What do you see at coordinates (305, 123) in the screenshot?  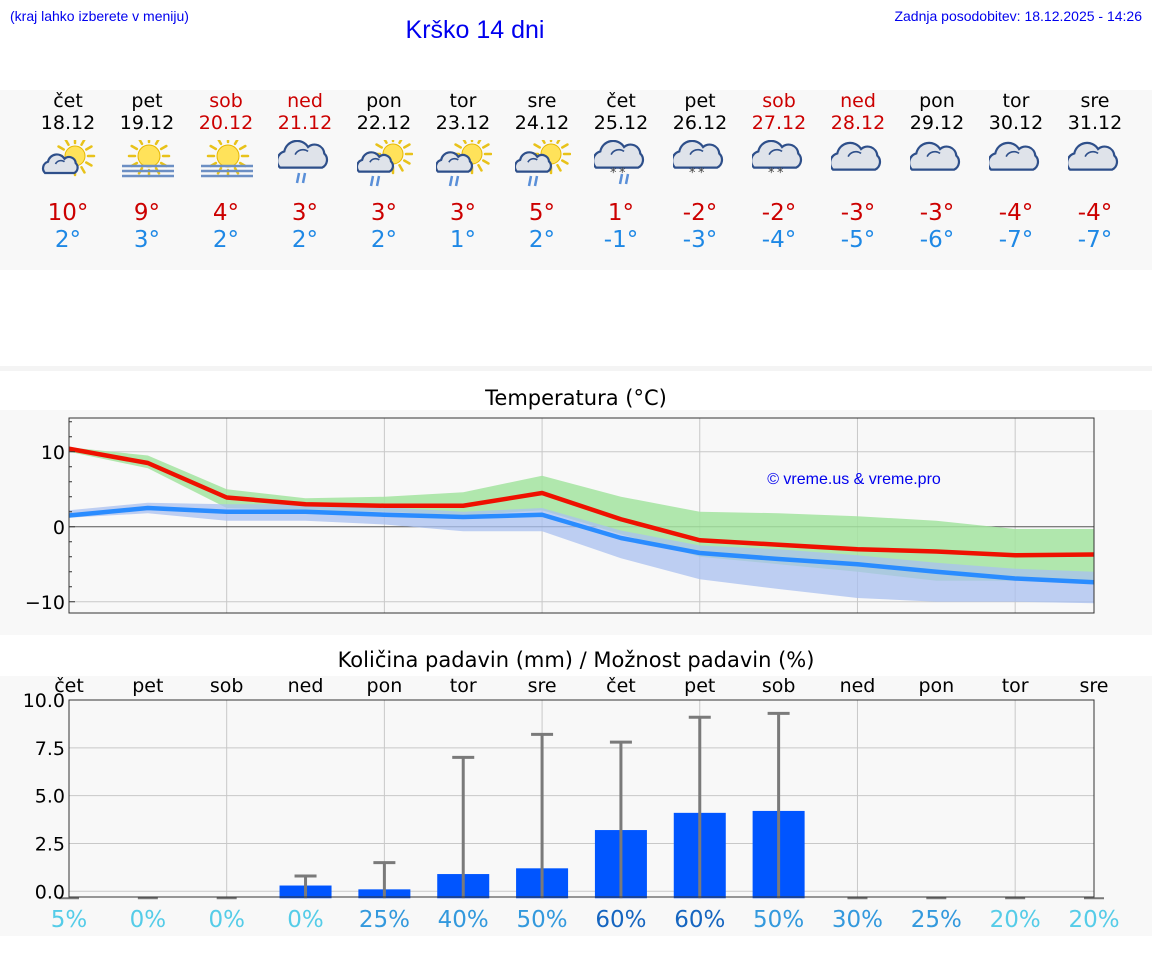 I see `day-date: 21.12` at bounding box center [305, 123].